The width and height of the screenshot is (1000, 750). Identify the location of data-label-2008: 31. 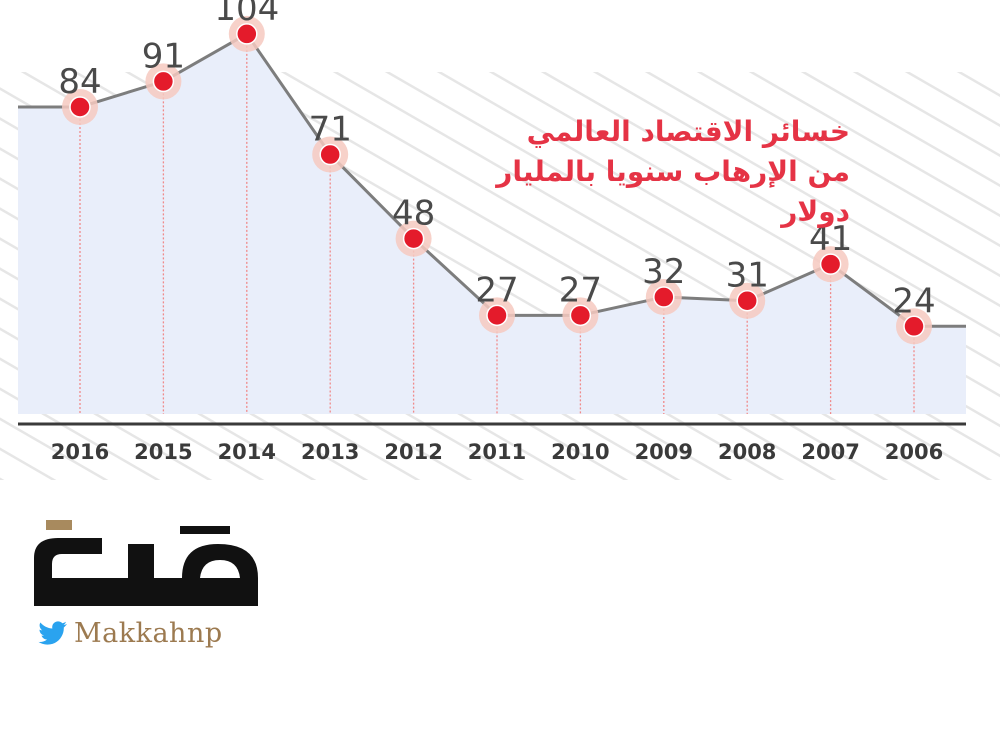
(747, 276).